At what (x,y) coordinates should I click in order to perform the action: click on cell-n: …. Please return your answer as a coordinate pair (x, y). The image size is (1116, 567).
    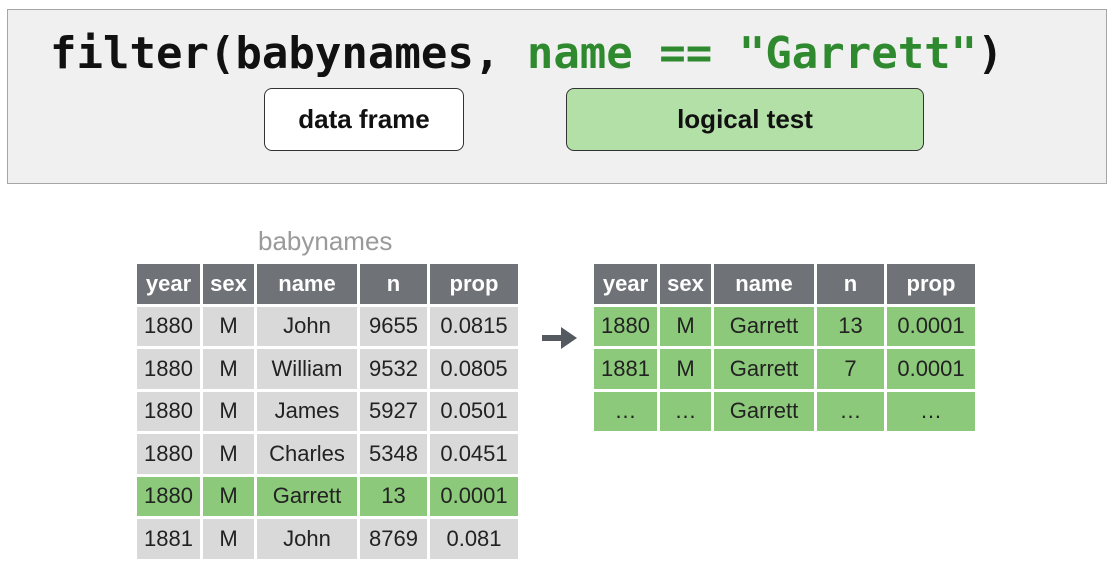
    Looking at the image, I should click on (850, 411).